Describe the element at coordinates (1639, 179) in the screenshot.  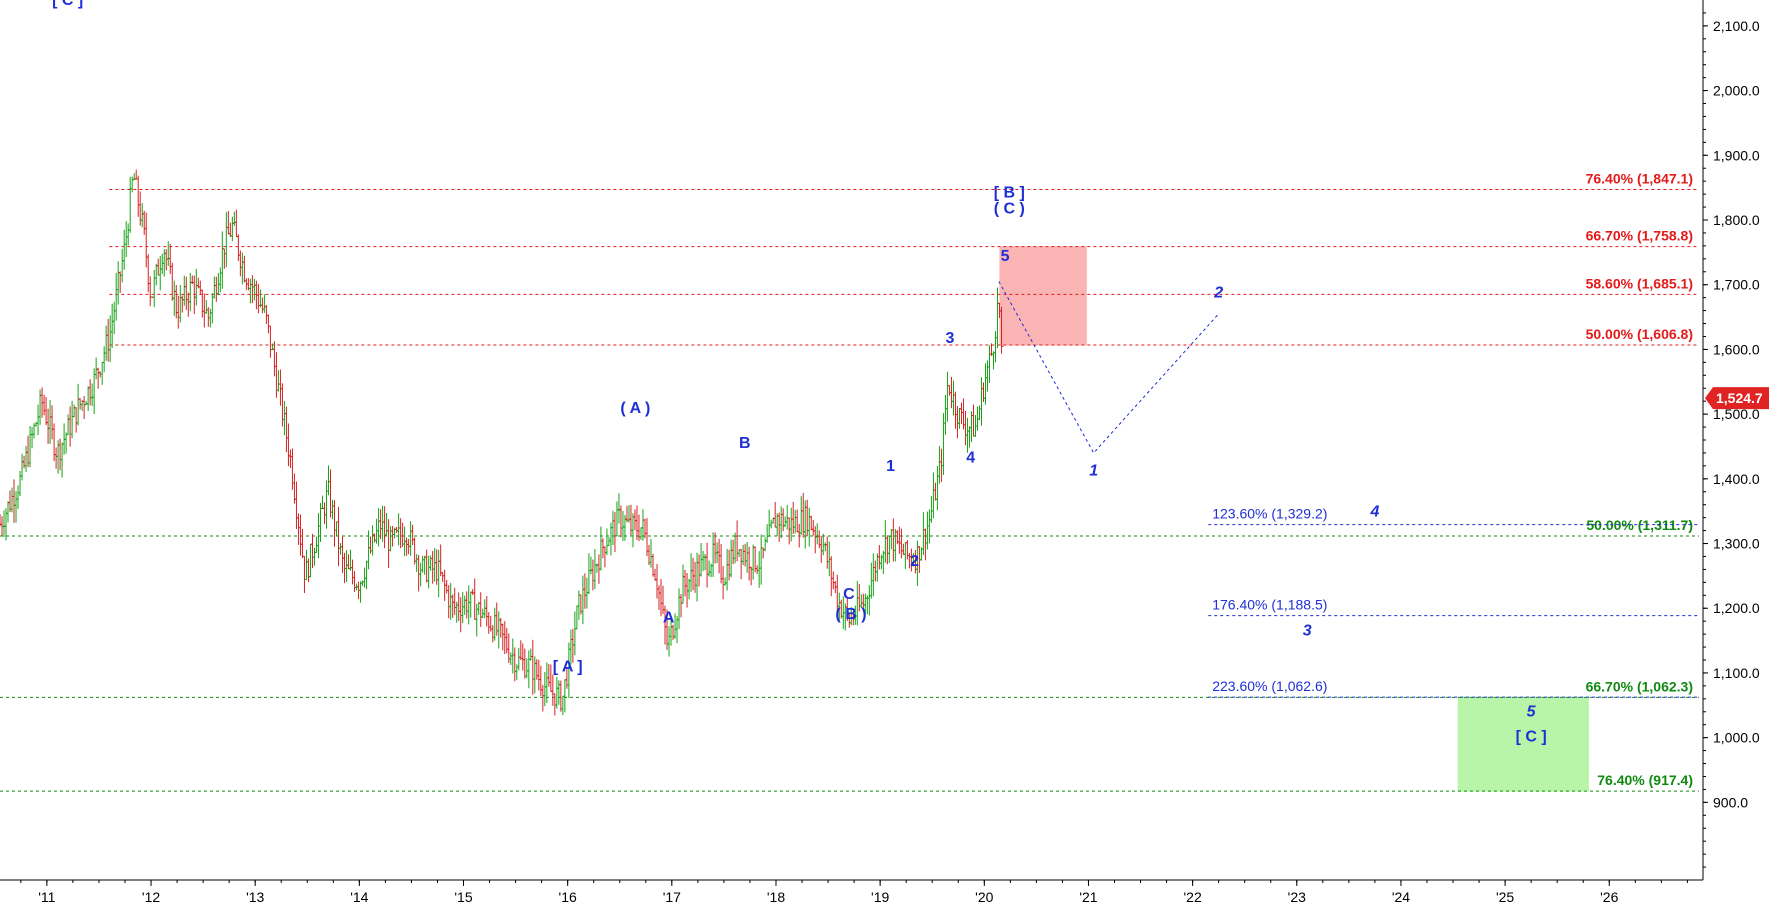
I see `fib-label: 76.40% (1,847.1)` at that location.